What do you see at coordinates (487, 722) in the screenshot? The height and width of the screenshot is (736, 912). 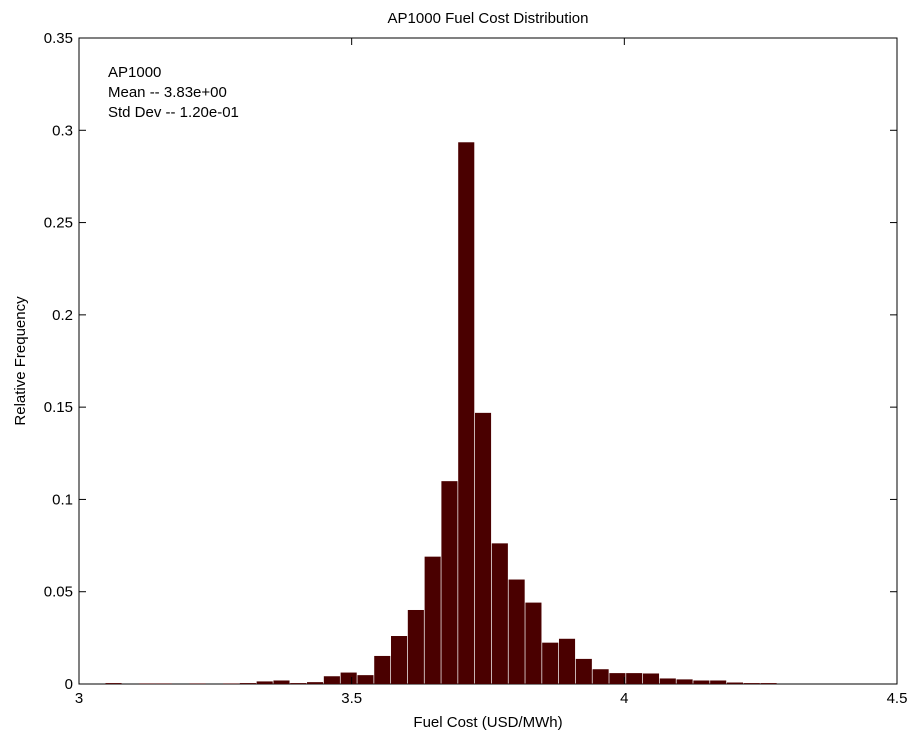 I see `x-axis-label: Fuel Cost (USD/MWh)` at bounding box center [487, 722].